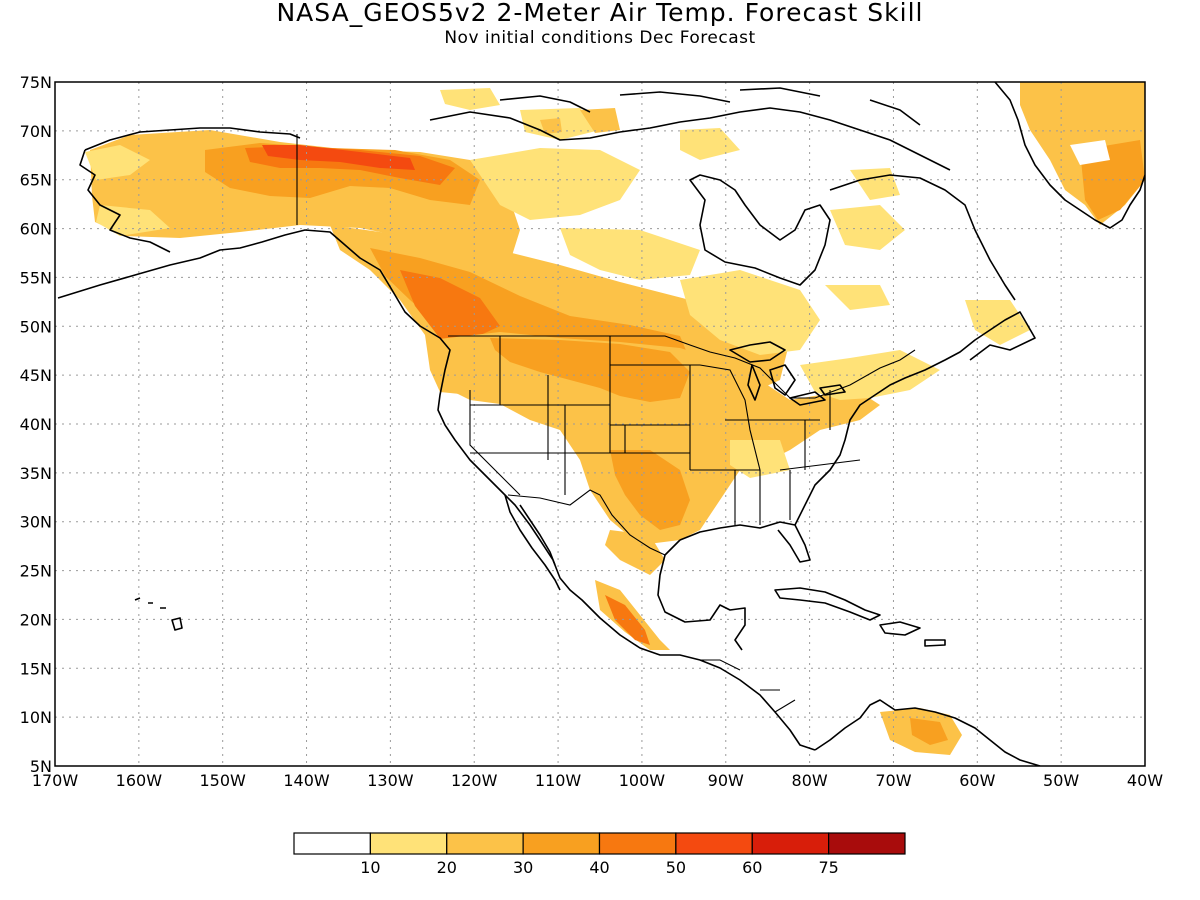  Describe the element at coordinates (690, 129) in the screenshot. I see `coastline-arctic` at that location.